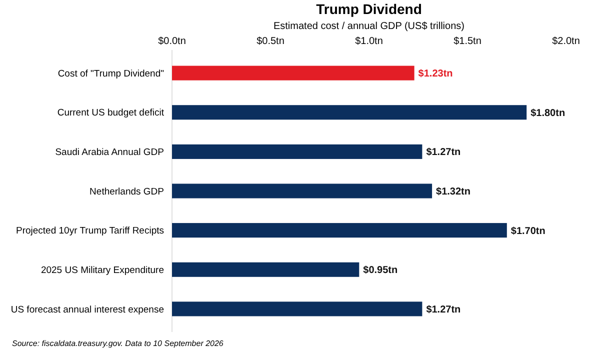 The width and height of the screenshot is (600, 350). What do you see at coordinates (435, 74) in the screenshot?
I see `data-label: $1.23tn` at bounding box center [435, 74].